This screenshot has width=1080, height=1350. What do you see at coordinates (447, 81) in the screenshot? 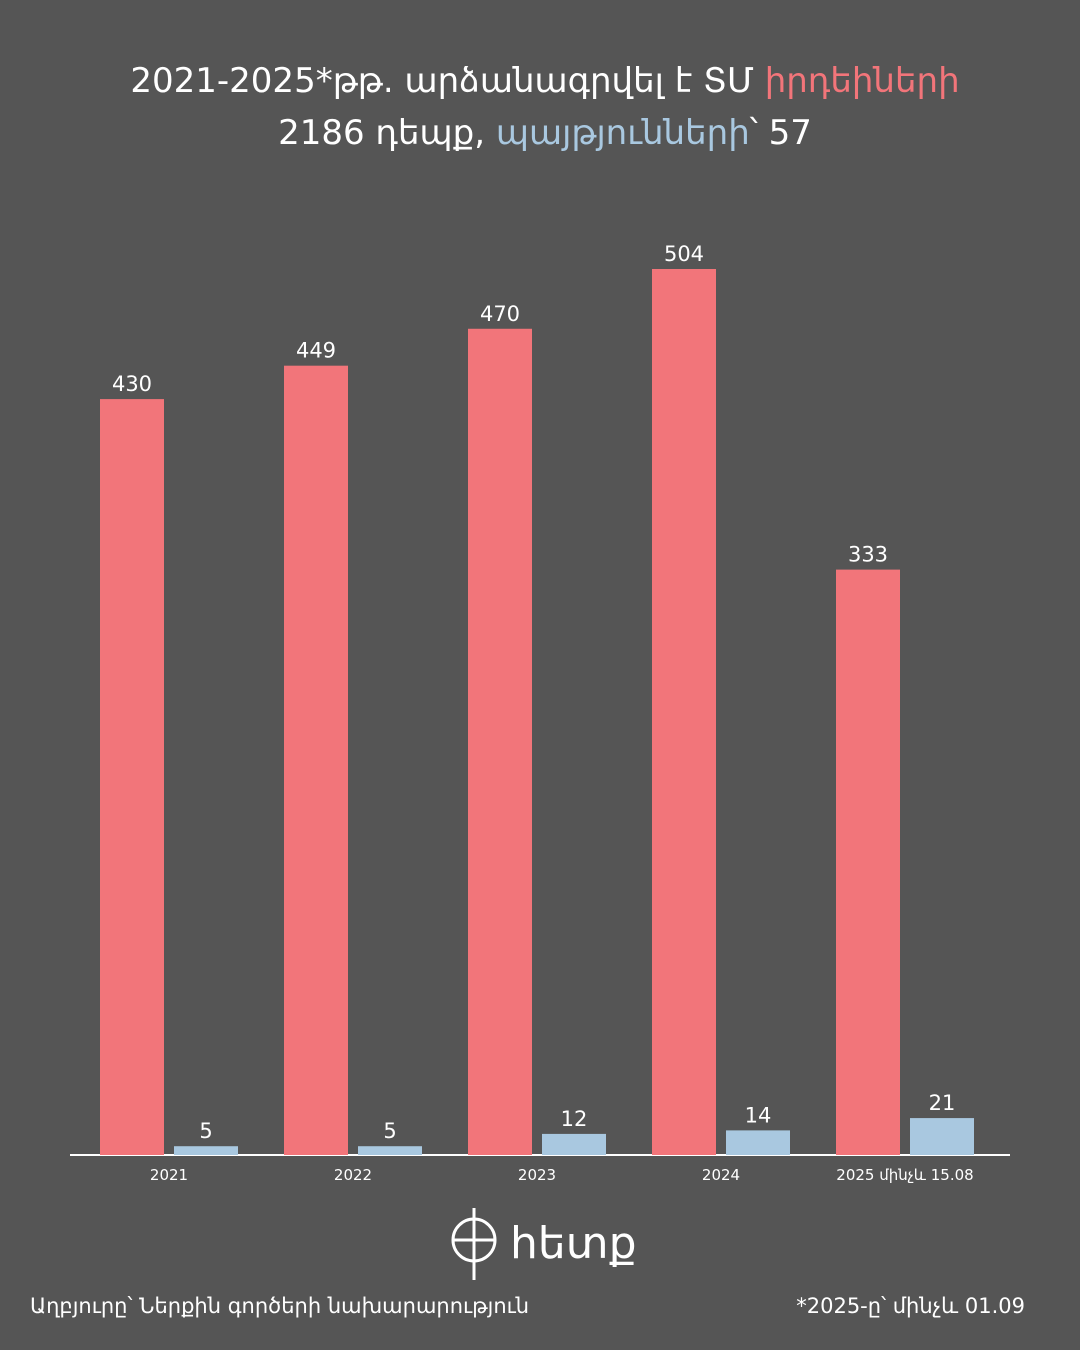
I see `title-segment: 2021-2025*թթ. արձանագրվել է ՏՄ` at bounding box center [447, 81].